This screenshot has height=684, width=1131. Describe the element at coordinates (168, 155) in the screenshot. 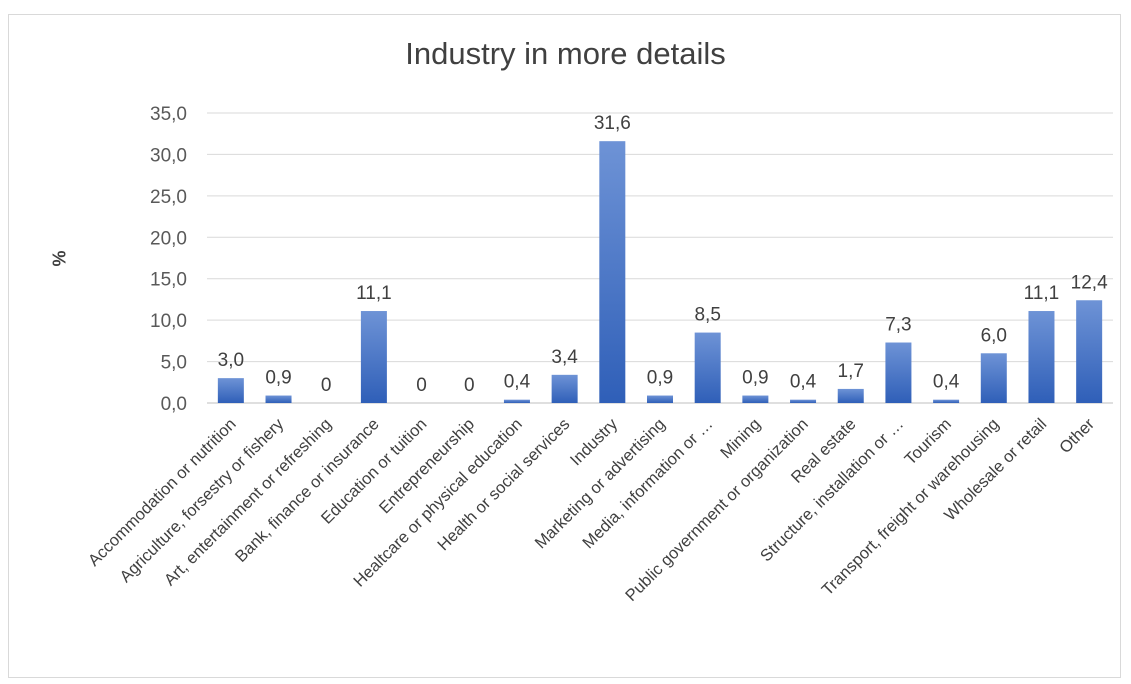

I see `y-tick-label: 30,0` at that location.